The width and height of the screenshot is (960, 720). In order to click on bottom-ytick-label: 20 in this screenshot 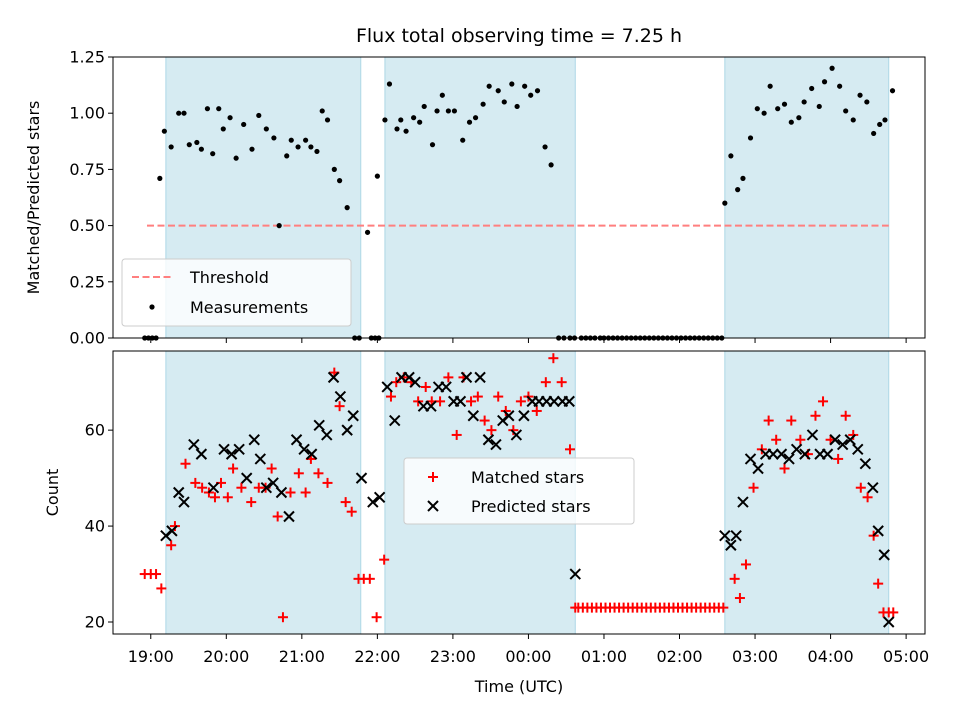, I will do `click(95, 622)`.